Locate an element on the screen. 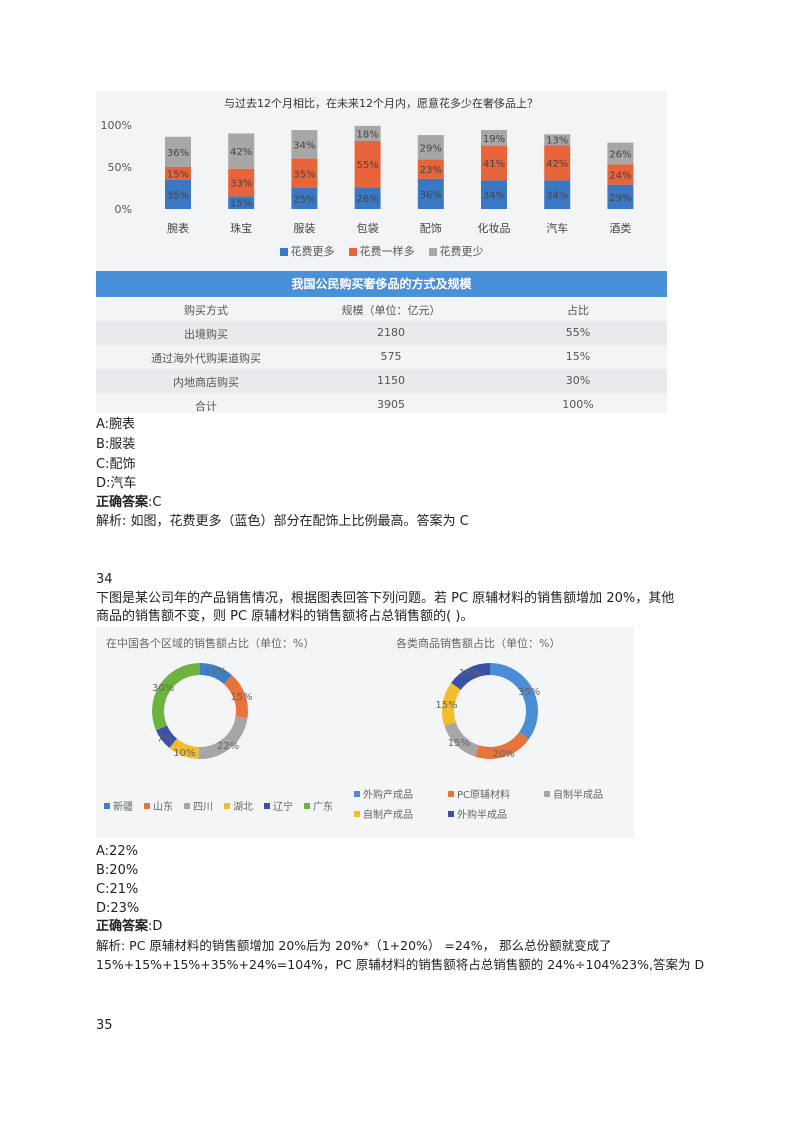 The image size is (800, 1132). header-share: 占比 is located at coordinates (578, 310).